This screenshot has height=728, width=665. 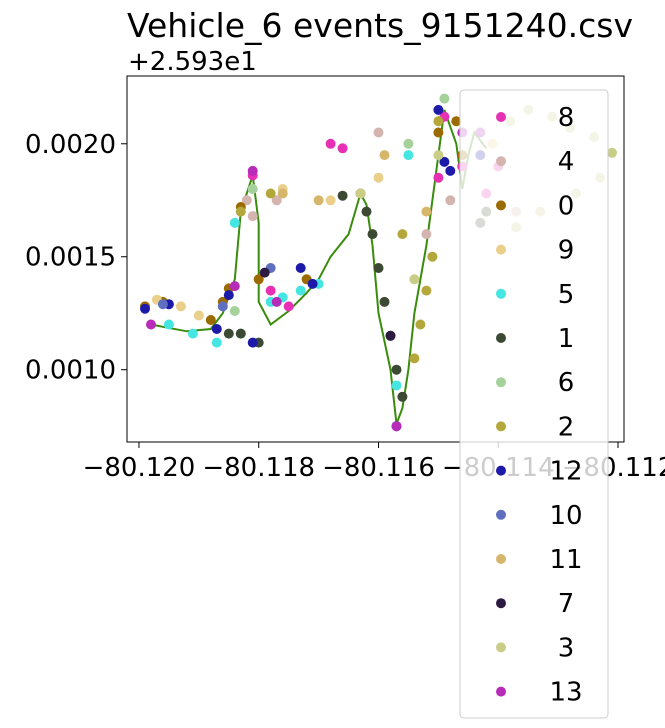 I want to click on legend-label-7: 7, so click(x=566, y=604).